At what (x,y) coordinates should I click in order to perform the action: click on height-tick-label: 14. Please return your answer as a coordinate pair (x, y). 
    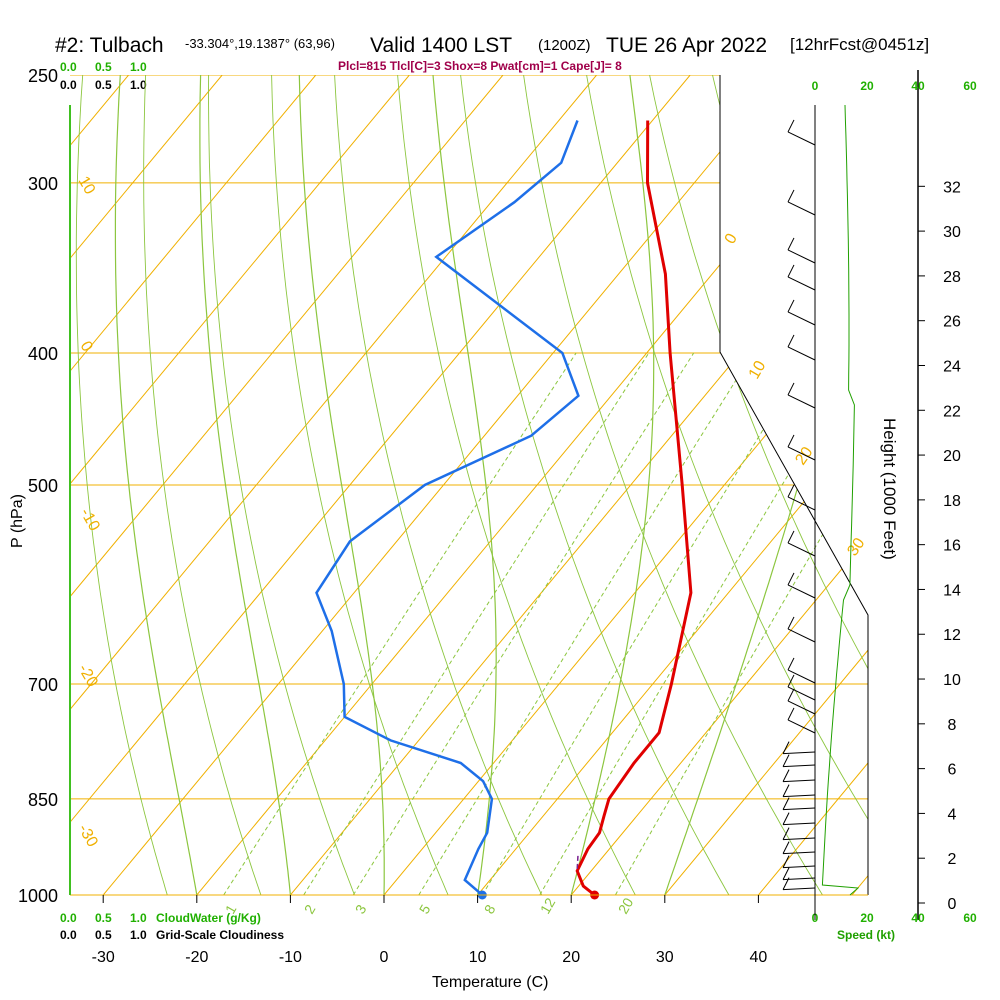
    Looking at the image, I should click on (952, 590).